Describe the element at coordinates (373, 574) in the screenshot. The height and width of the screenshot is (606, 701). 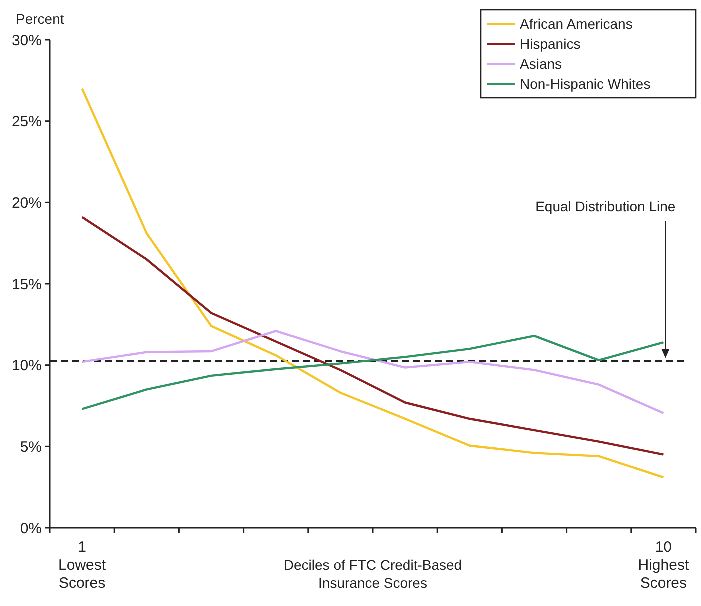
I see `x-axis-title: Deciles of FTC Credit-Based Insurance Scores` at that location.